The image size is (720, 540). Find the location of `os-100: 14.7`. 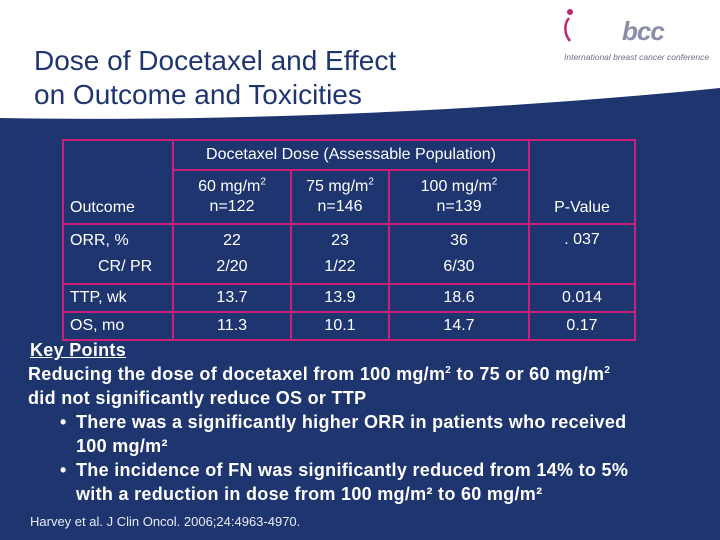

os-100: 14.7 is located at coordinates (459, 326).